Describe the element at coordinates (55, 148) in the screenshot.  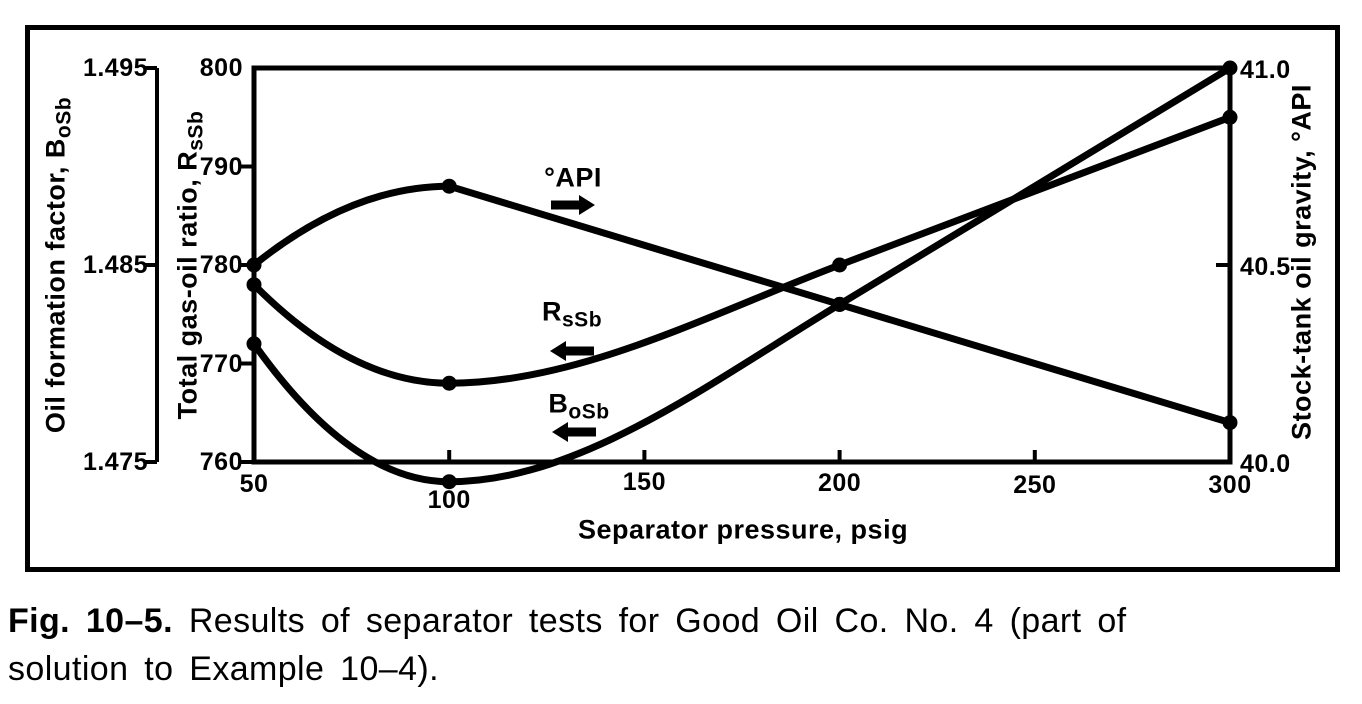
I see `bo-axis-symbol: B` at that location.